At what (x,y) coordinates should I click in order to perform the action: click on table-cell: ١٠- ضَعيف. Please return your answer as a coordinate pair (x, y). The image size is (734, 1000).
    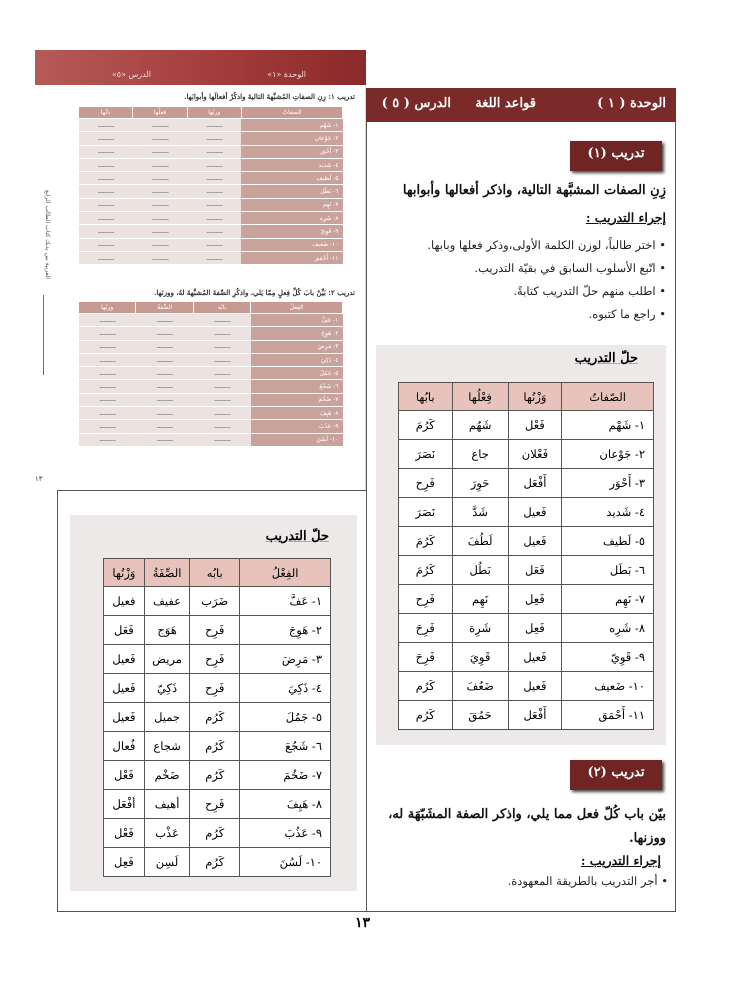
    Looking at the image, I should click on (607, 686).